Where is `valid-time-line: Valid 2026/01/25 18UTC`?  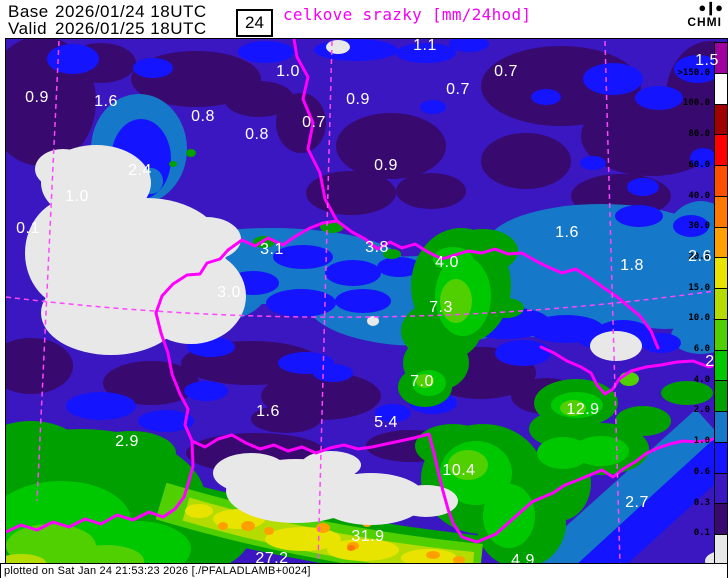
valid-time-line: Valid 2026/01/25 18UTC is located at coordinates (107, 29).